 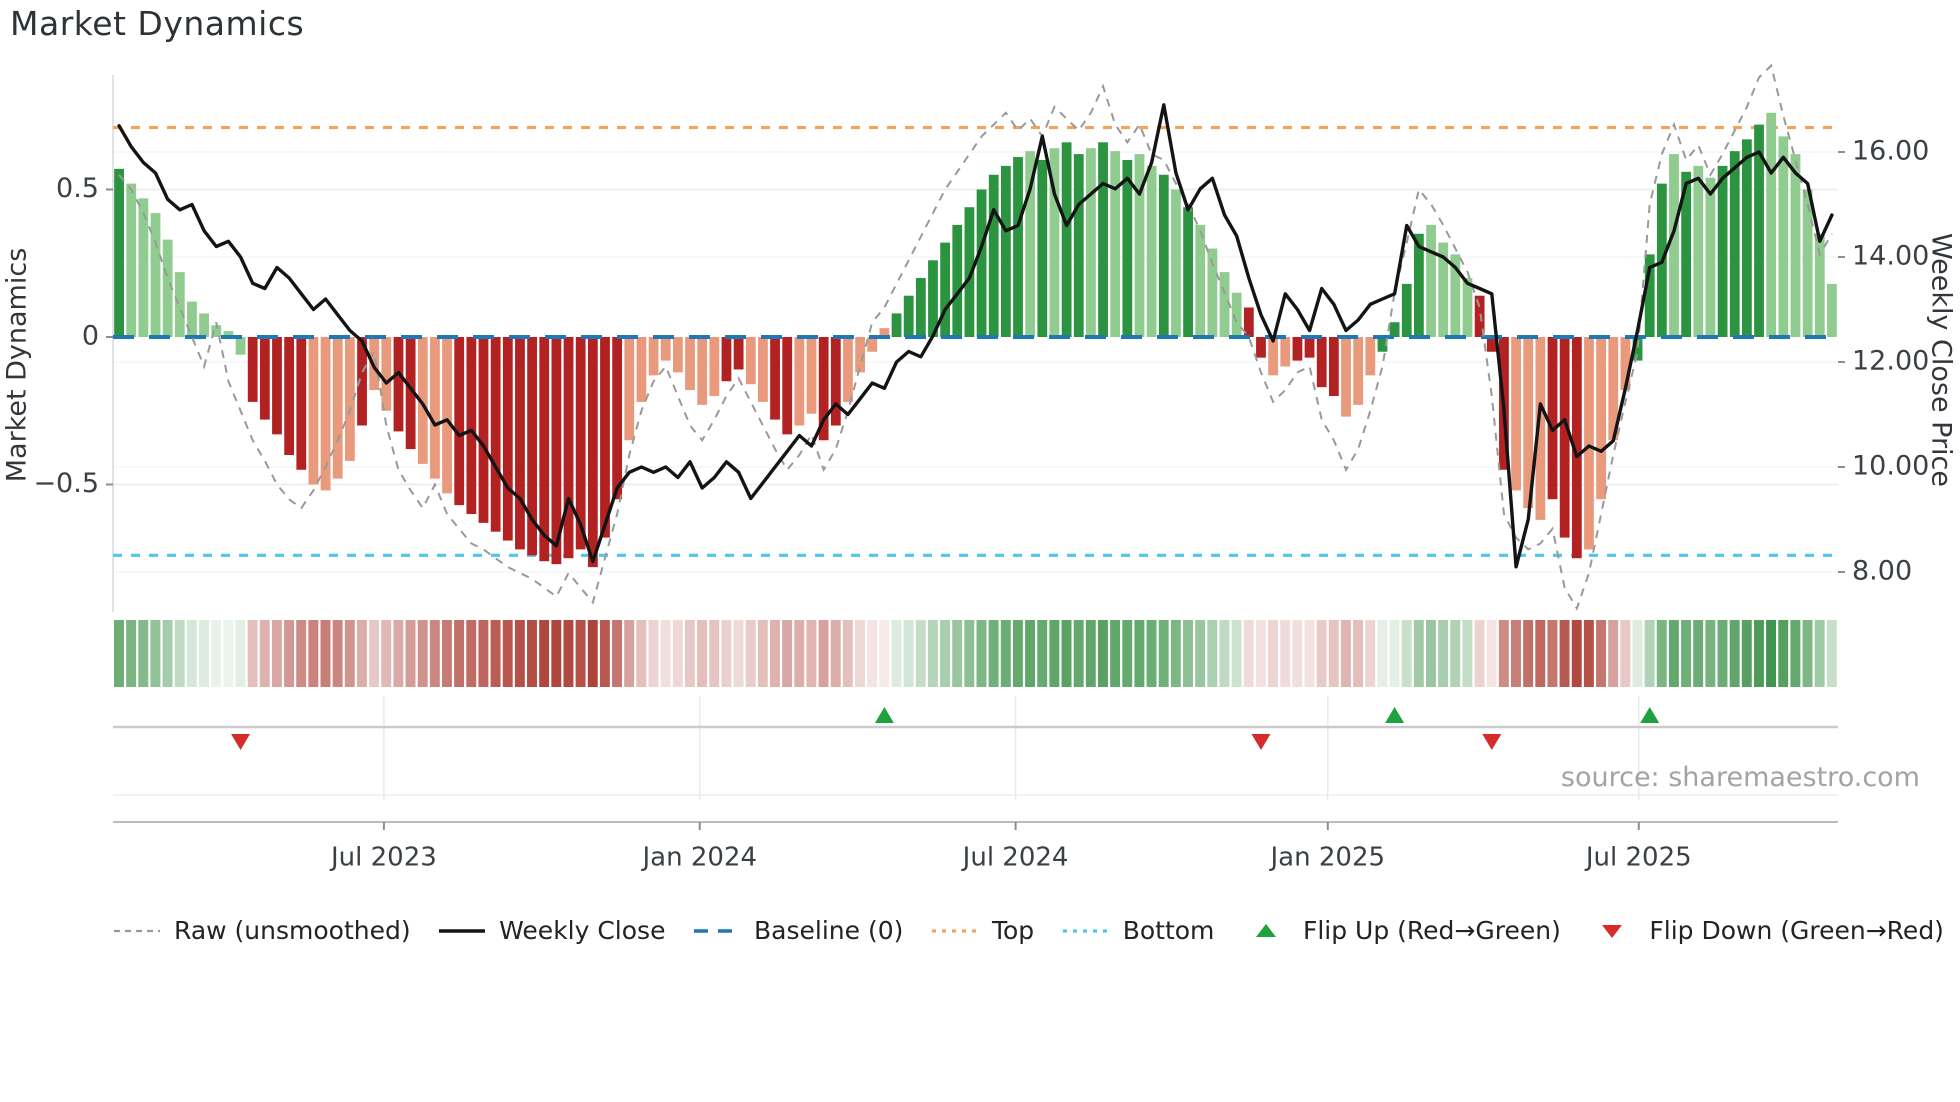 What do you see at coordinates (1013, 930) in the screenshot?
I see `legend-item-label: Top` at bounding box center [1013, 930].